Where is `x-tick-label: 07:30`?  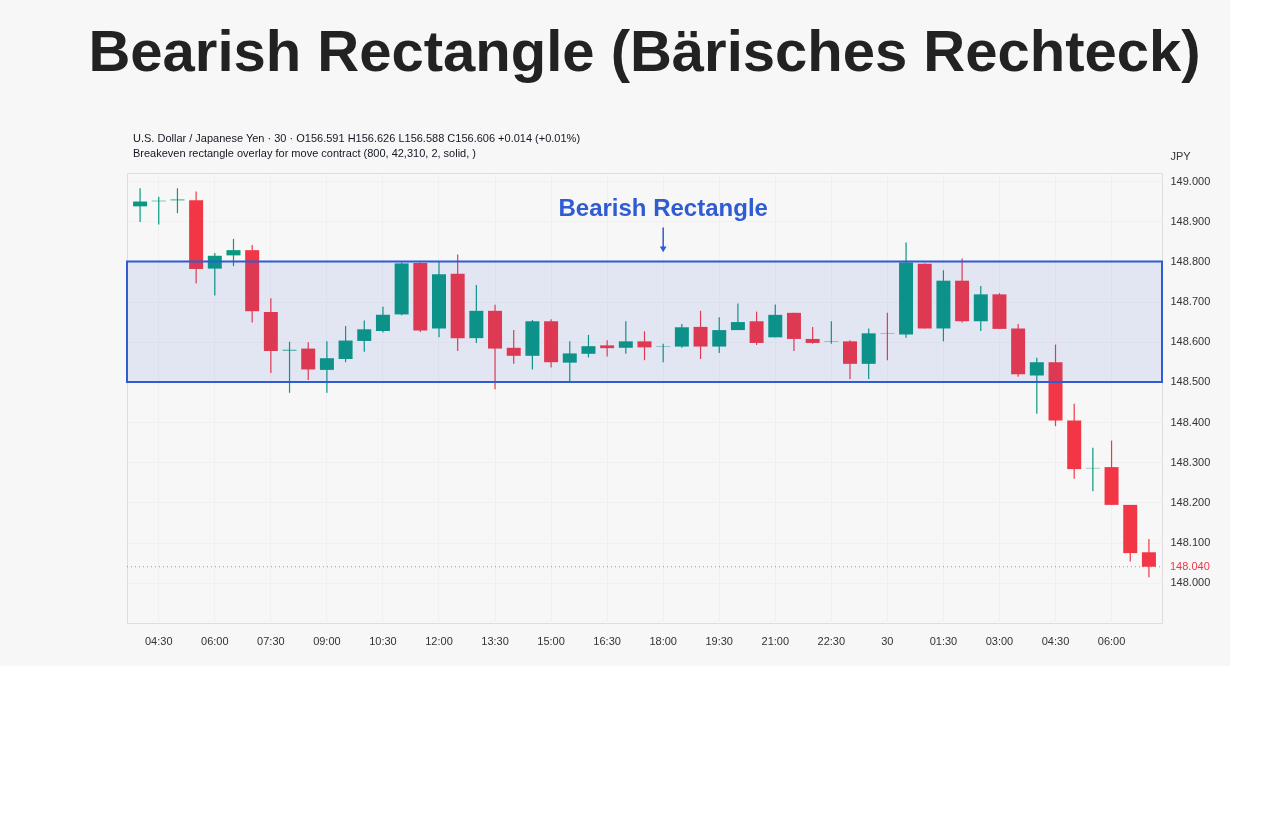
x-tick-label: 07:30 is located at coordinates (271, 640).